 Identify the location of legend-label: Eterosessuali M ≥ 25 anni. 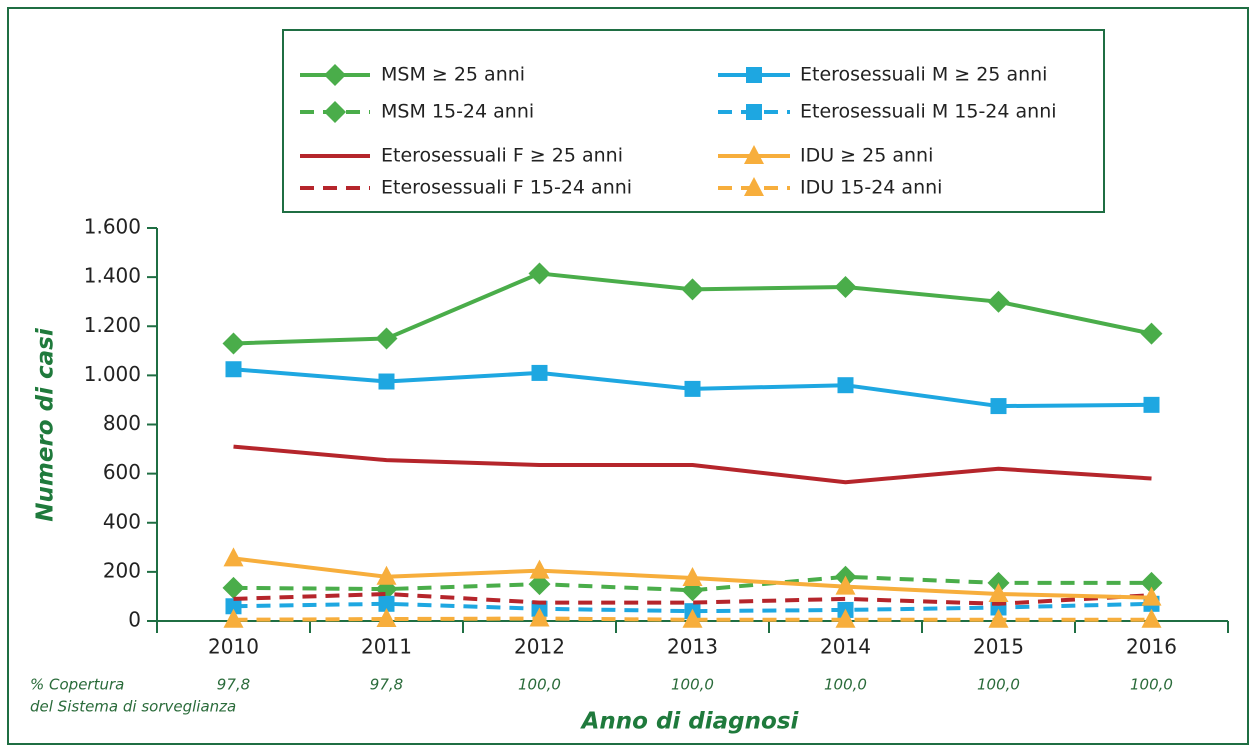
(923, 75).